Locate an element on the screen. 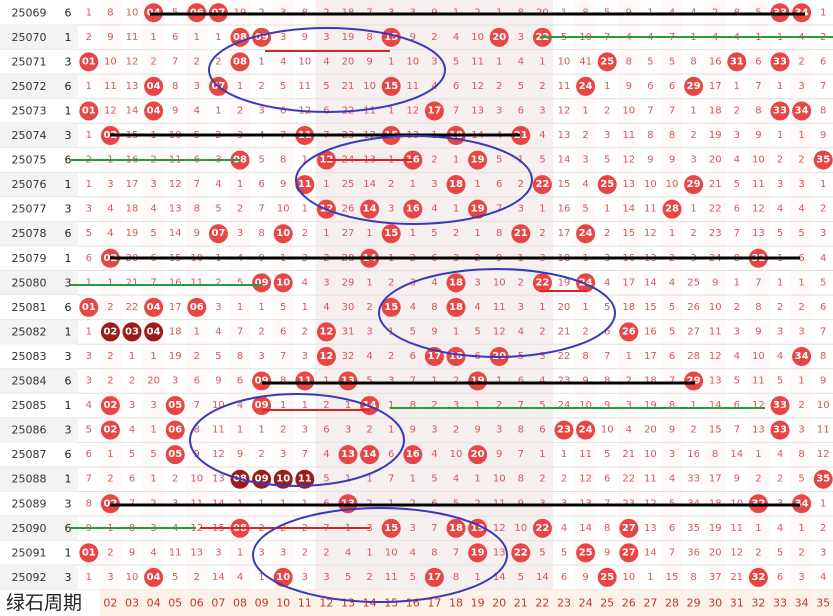 The height and width of the screenshot is (616, 833). hit-number: 22 is located at coordinates (542, 528).